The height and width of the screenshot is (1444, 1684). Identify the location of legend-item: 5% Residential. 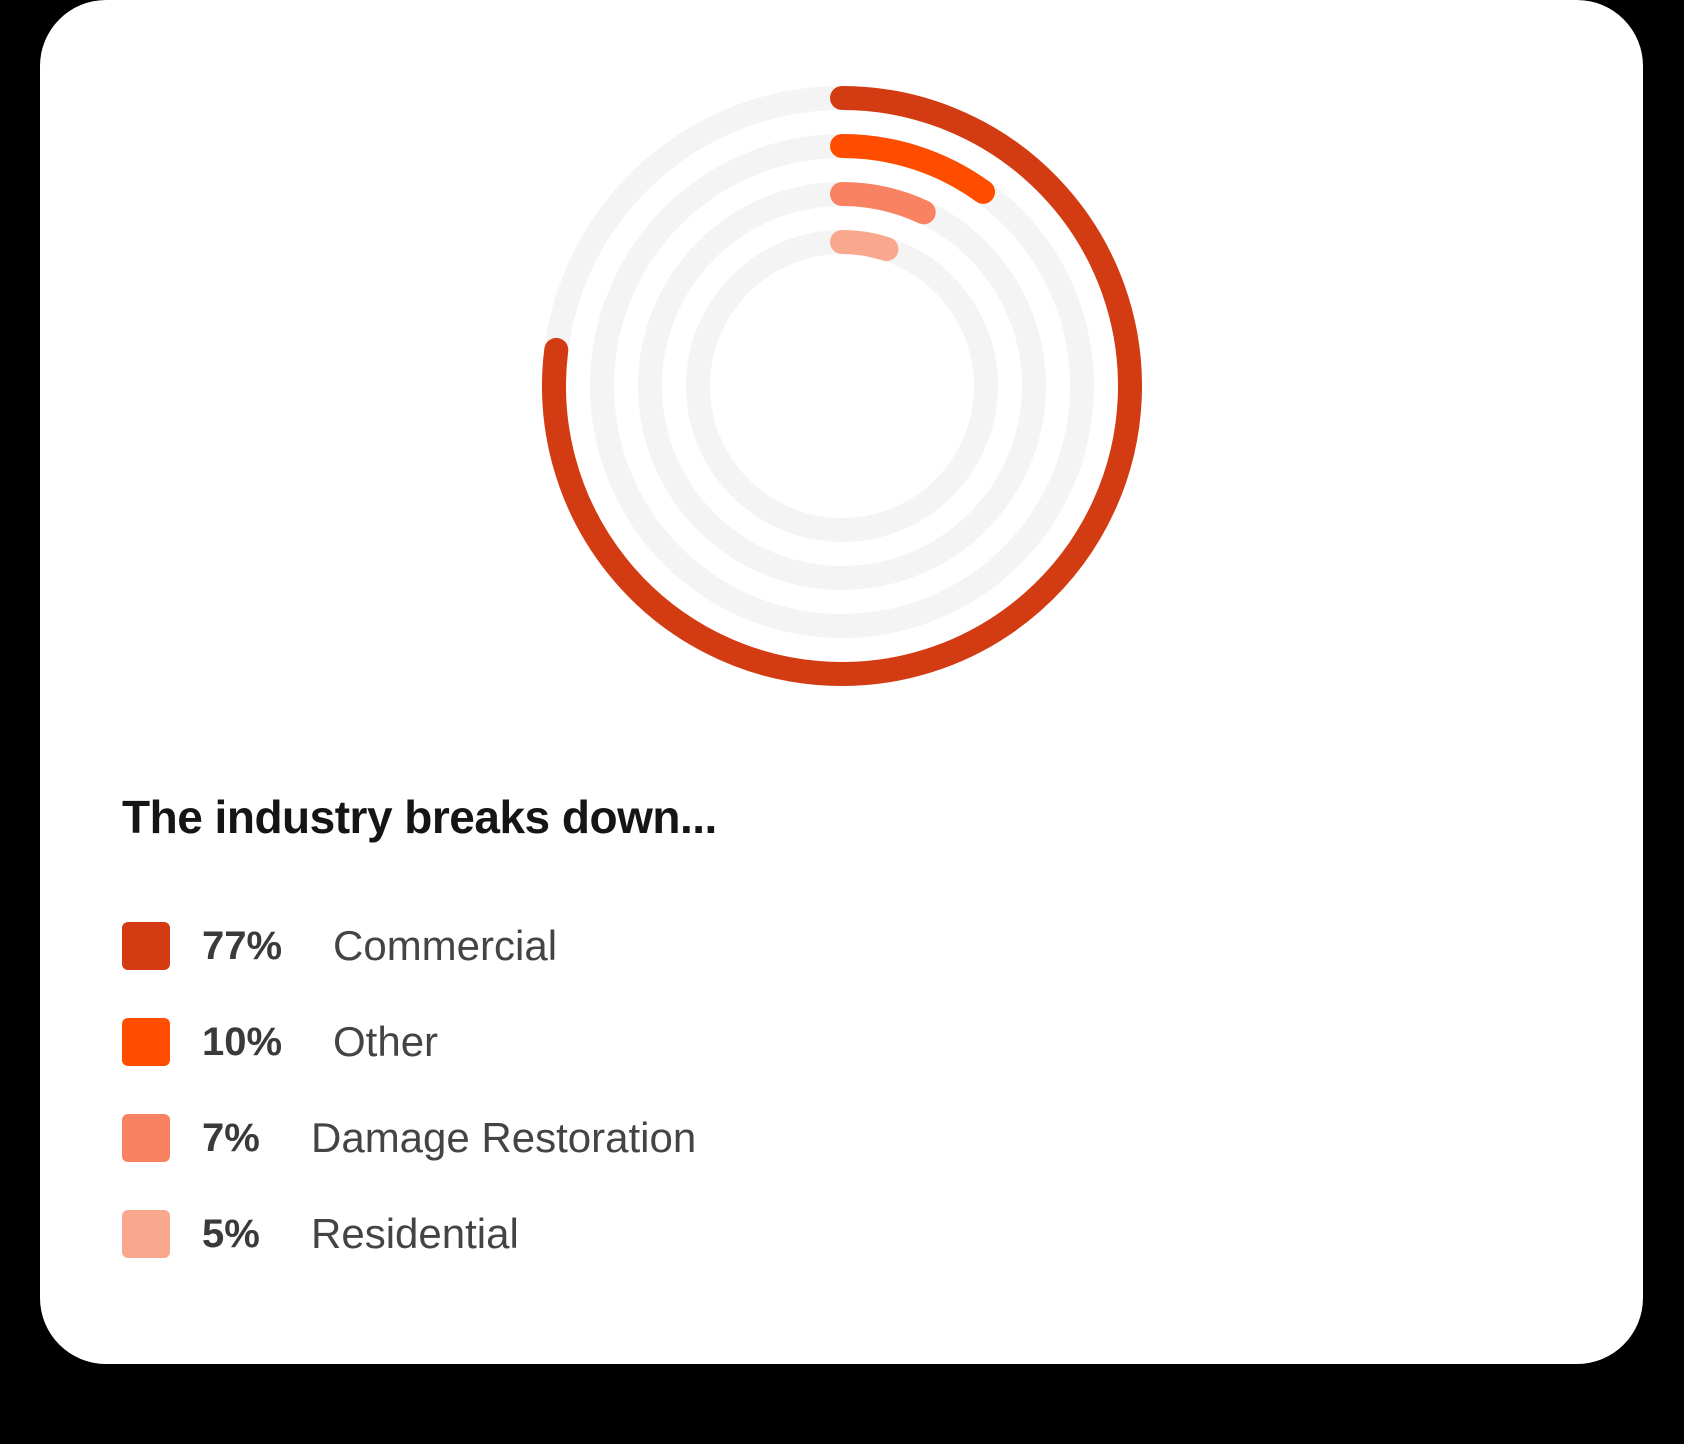
(320, 1234).